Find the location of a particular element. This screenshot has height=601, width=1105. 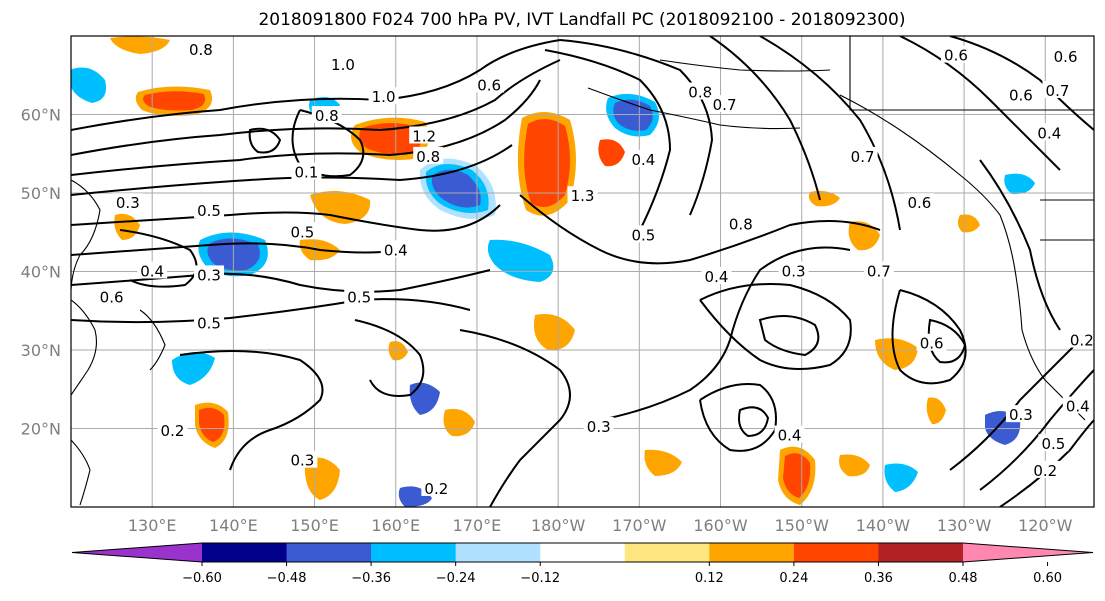

longitude-label: 180°W is located at coordinates (558, 525).